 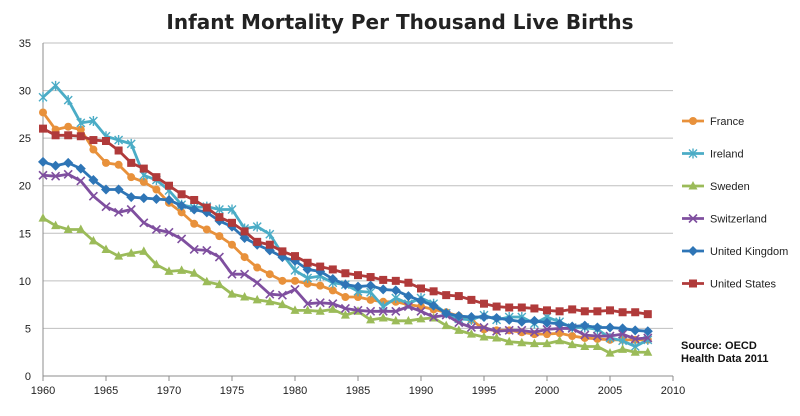 What do you see at coordinates (43, 391) in the screenshot?
I see `x-tick-label: 1960` at bounding box center [43, 391].